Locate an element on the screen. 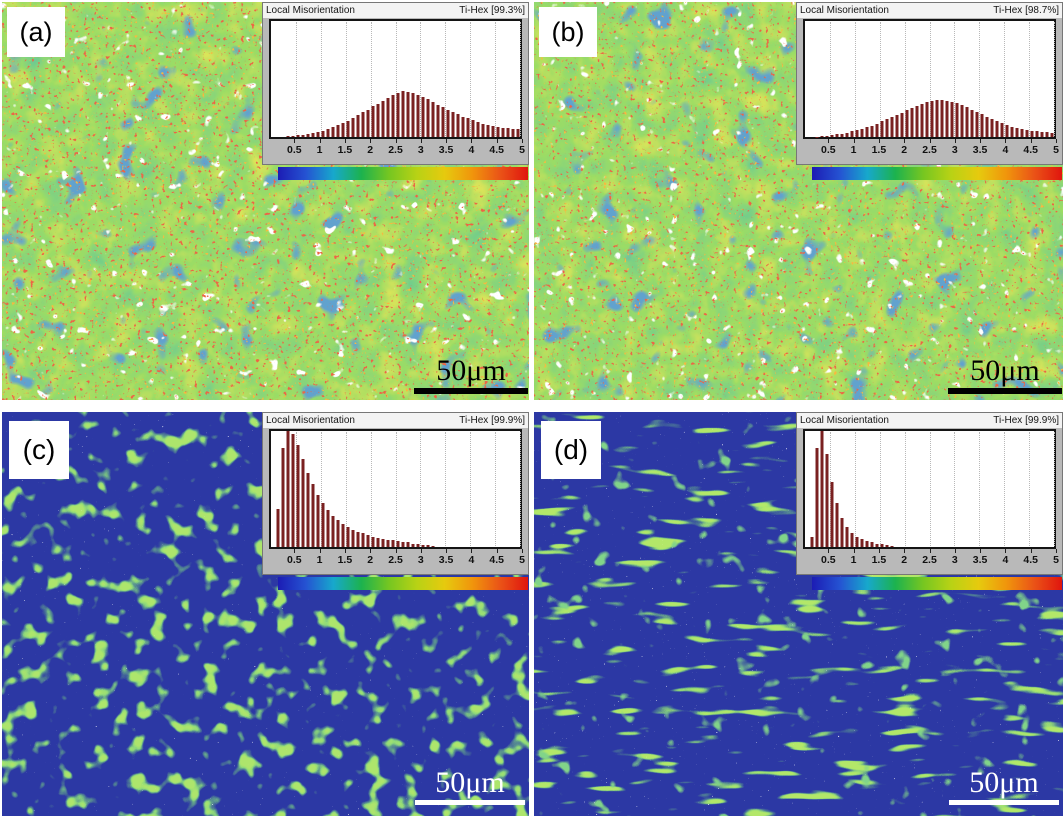  panel-label-text: (d) is located at coordinates (571, 449).